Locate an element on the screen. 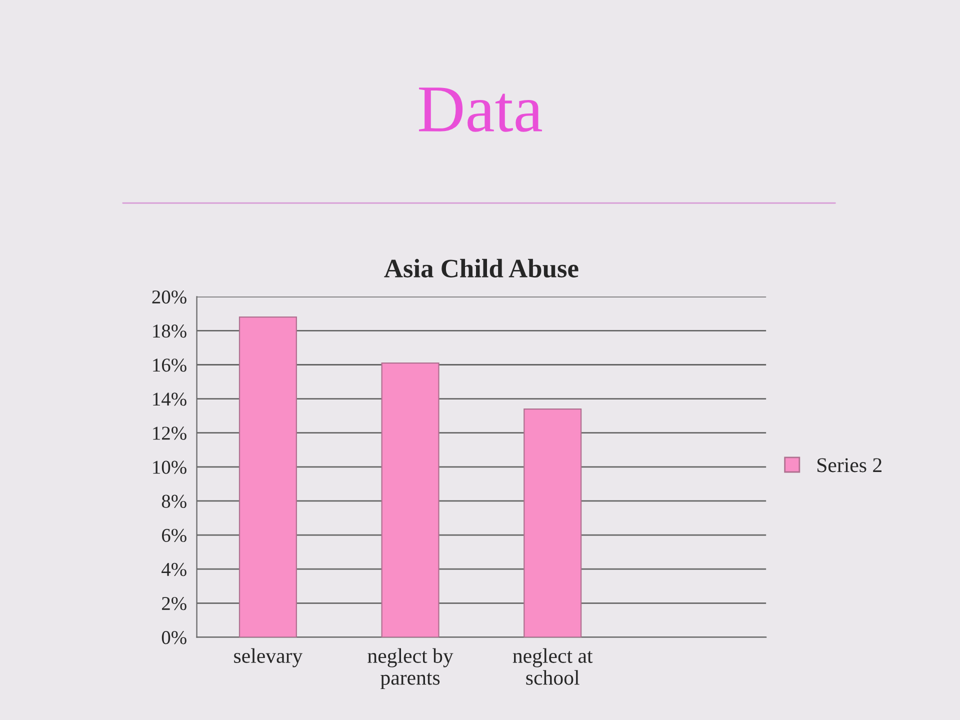  y-tick-label: 6% is located at coordinates (174, 535).